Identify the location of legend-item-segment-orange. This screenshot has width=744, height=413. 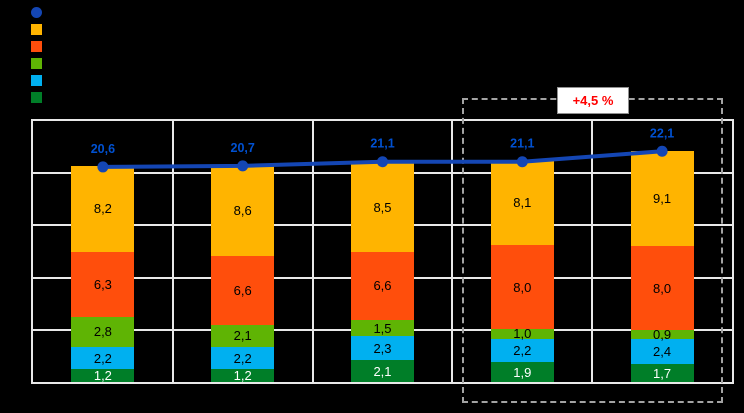
(36, 29).